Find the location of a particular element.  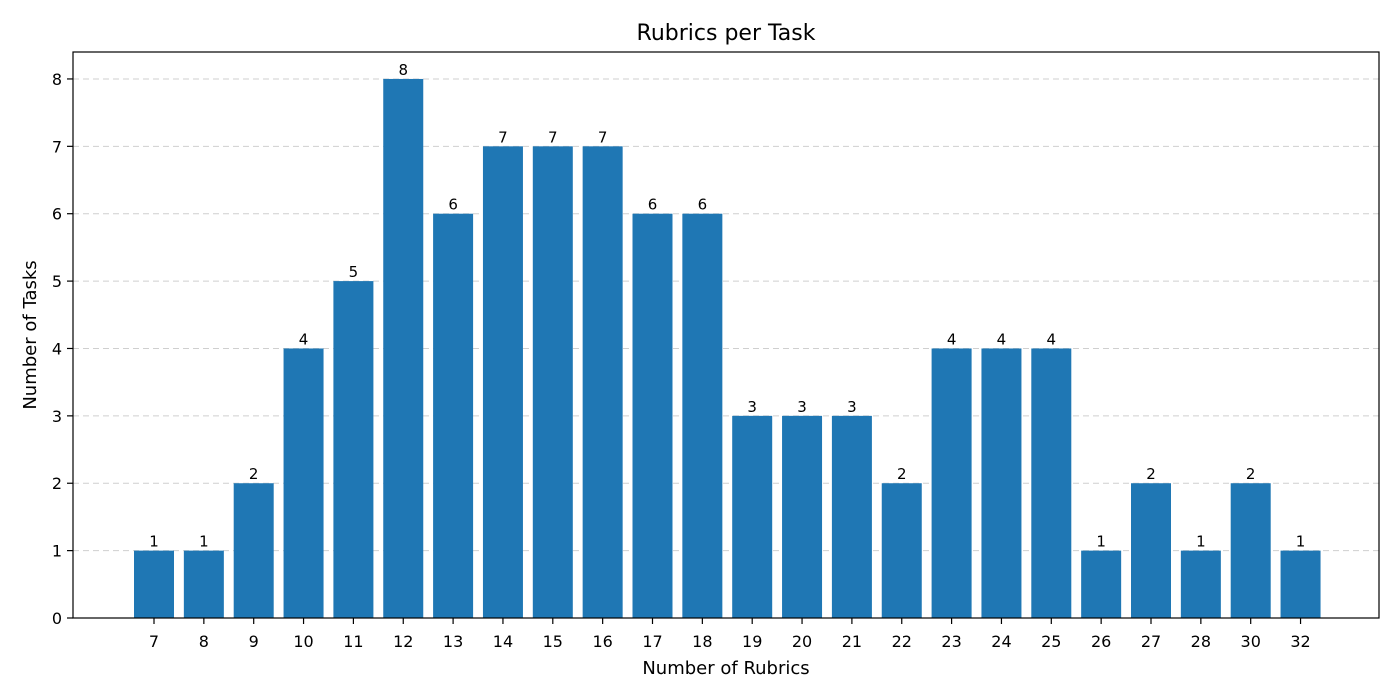

x-tick-label: 28 is located at coordinates (1201, 641).